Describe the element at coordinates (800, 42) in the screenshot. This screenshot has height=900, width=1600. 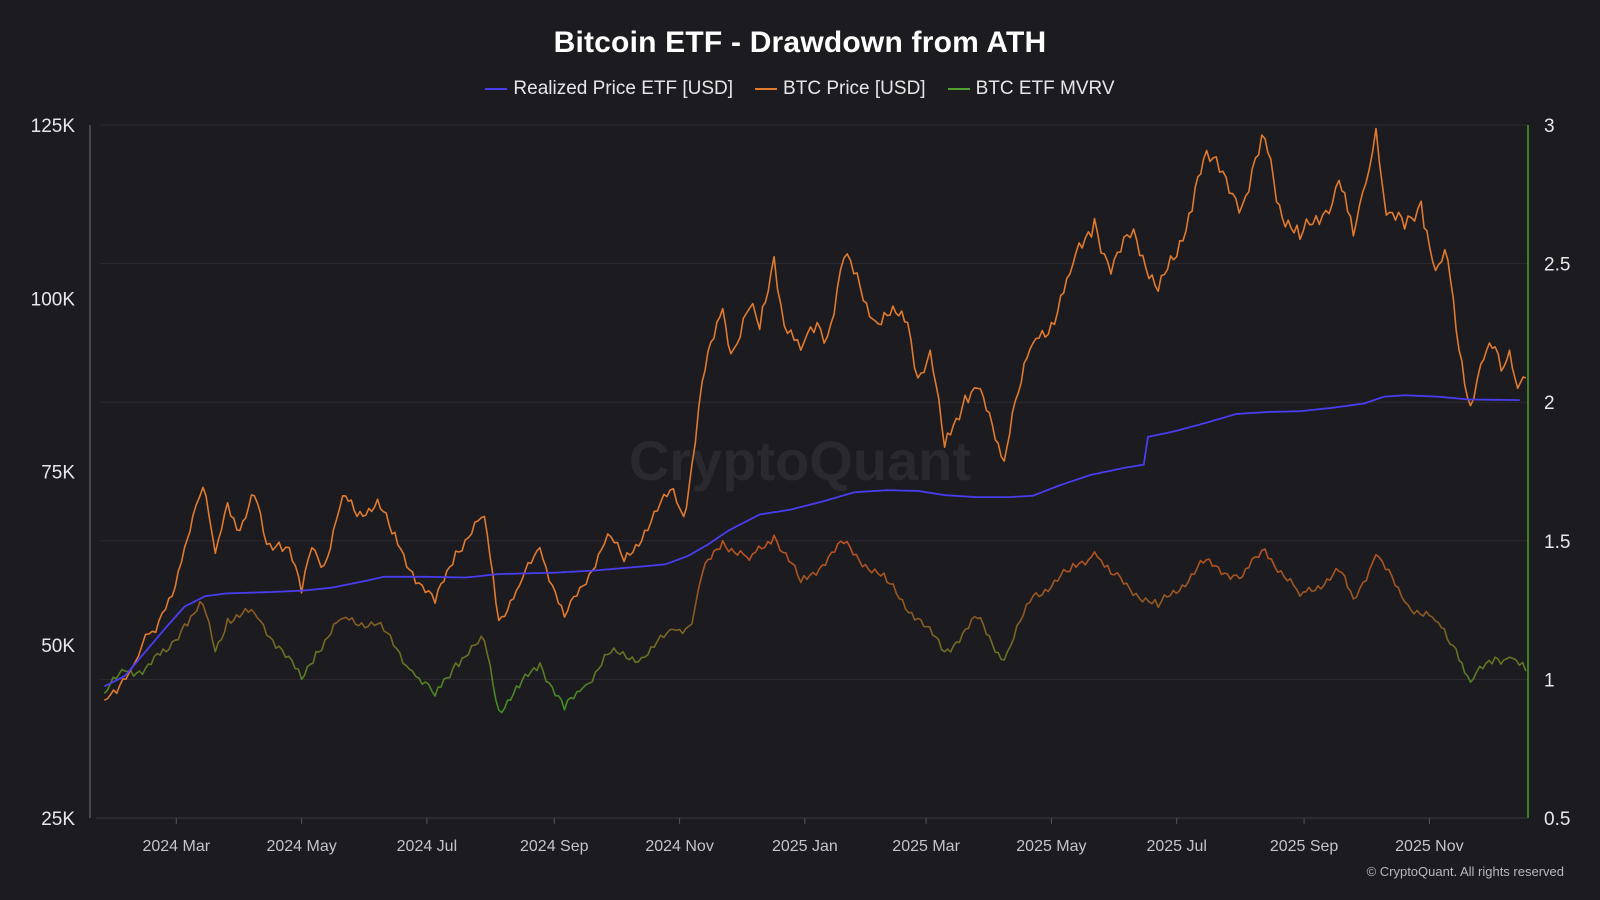
I see `chart-title: Bitcoin ETF - Drawdown from ATH` at that location.